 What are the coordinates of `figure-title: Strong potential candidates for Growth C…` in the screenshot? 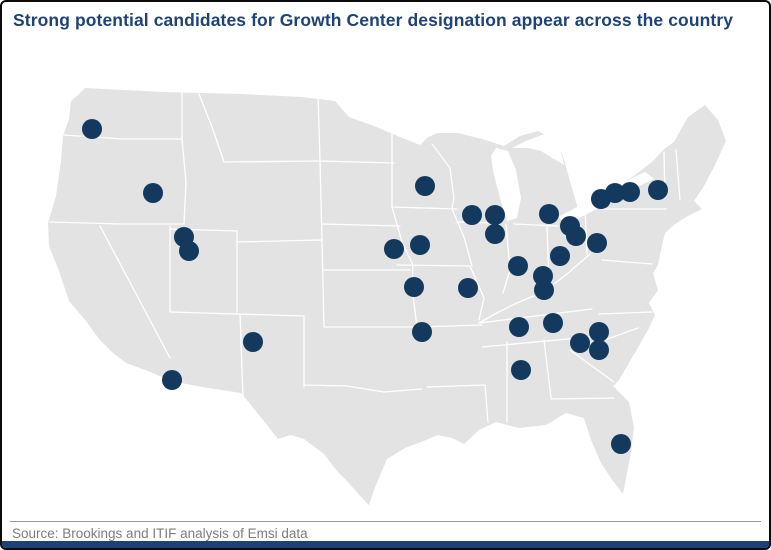 It's located at (373, 20).